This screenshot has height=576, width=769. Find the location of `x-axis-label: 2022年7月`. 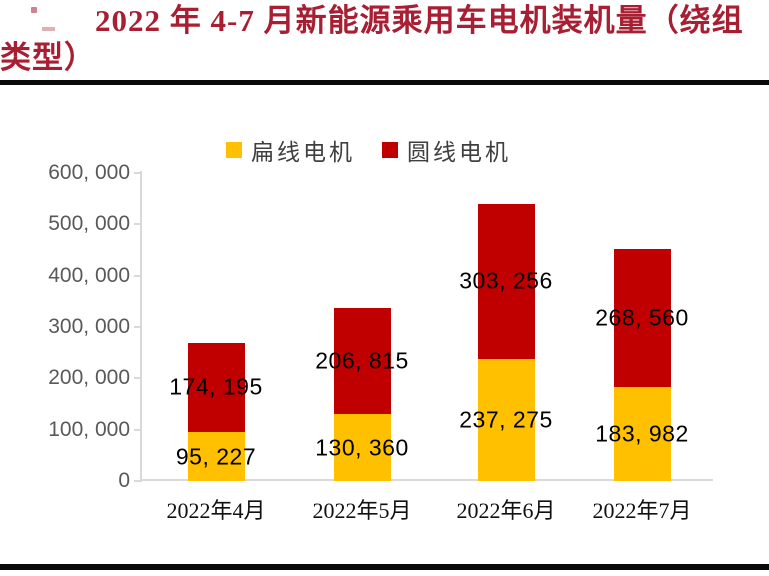

x-axis-label: 2022年7月 is located at coordinates (642, 510).